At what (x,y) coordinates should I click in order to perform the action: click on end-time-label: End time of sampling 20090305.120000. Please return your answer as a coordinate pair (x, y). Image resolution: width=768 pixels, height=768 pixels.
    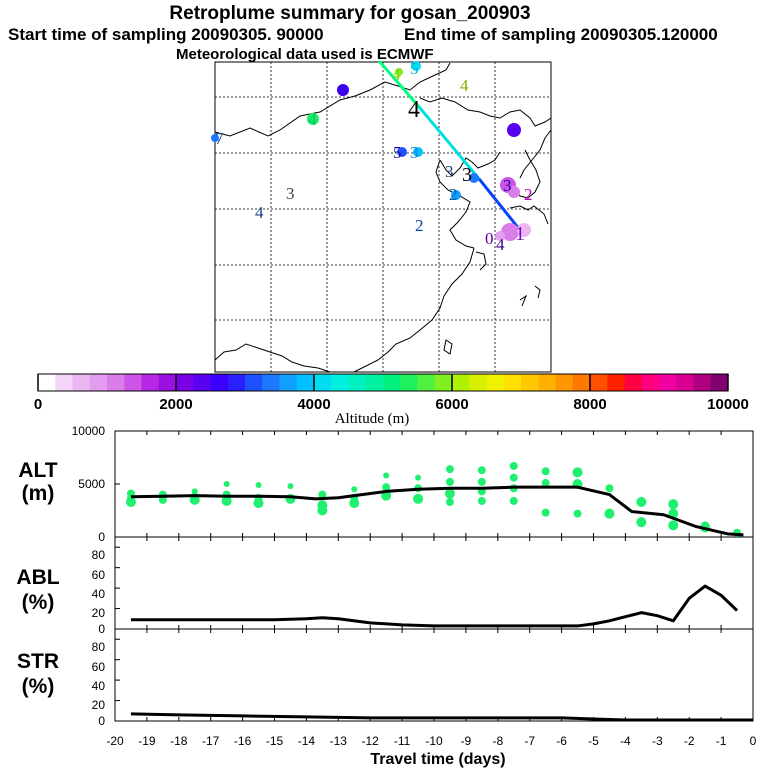
    Looking at the image, I should click on (561, 34).